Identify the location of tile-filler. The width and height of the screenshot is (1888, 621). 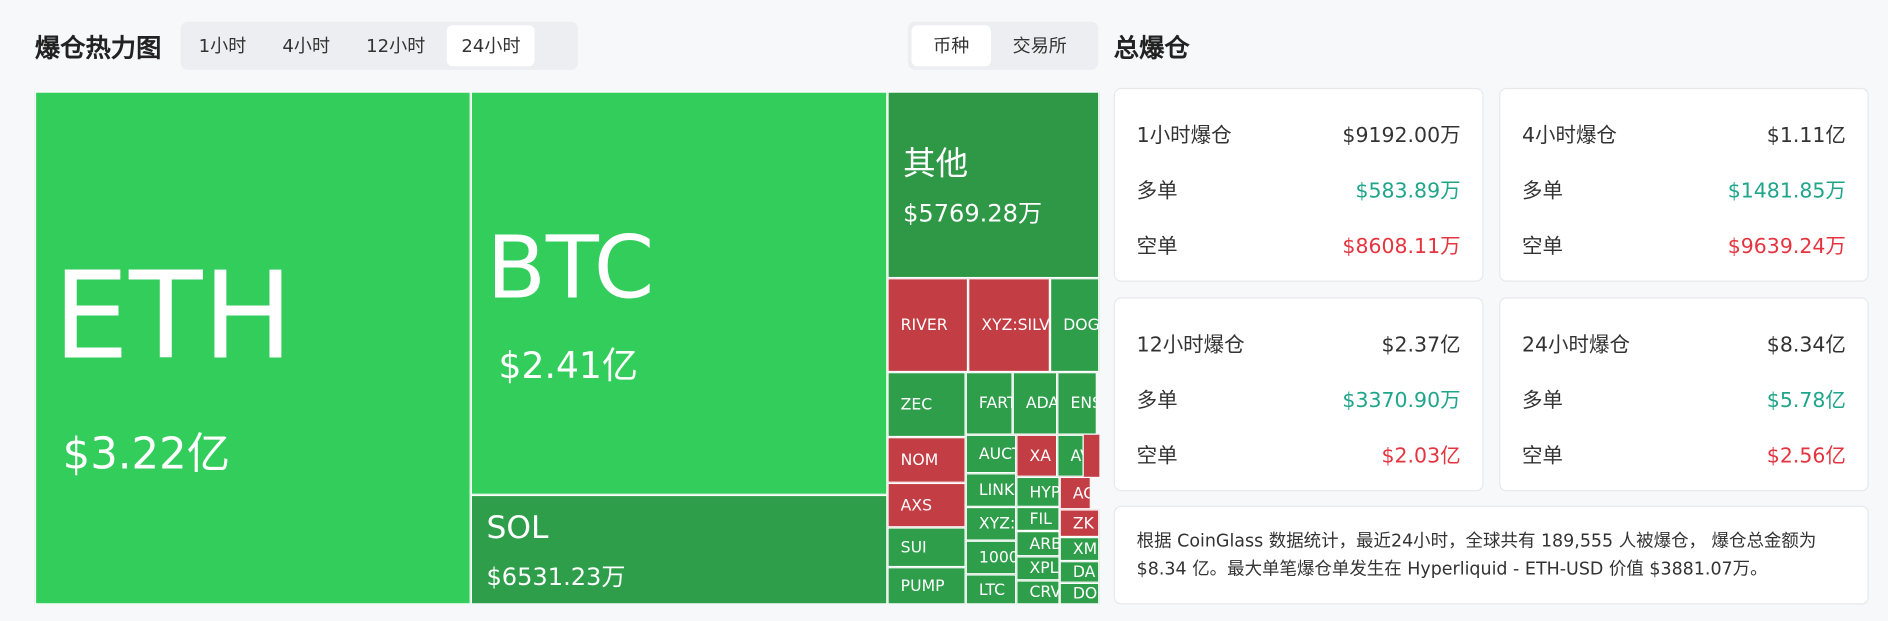
(1091, 455).